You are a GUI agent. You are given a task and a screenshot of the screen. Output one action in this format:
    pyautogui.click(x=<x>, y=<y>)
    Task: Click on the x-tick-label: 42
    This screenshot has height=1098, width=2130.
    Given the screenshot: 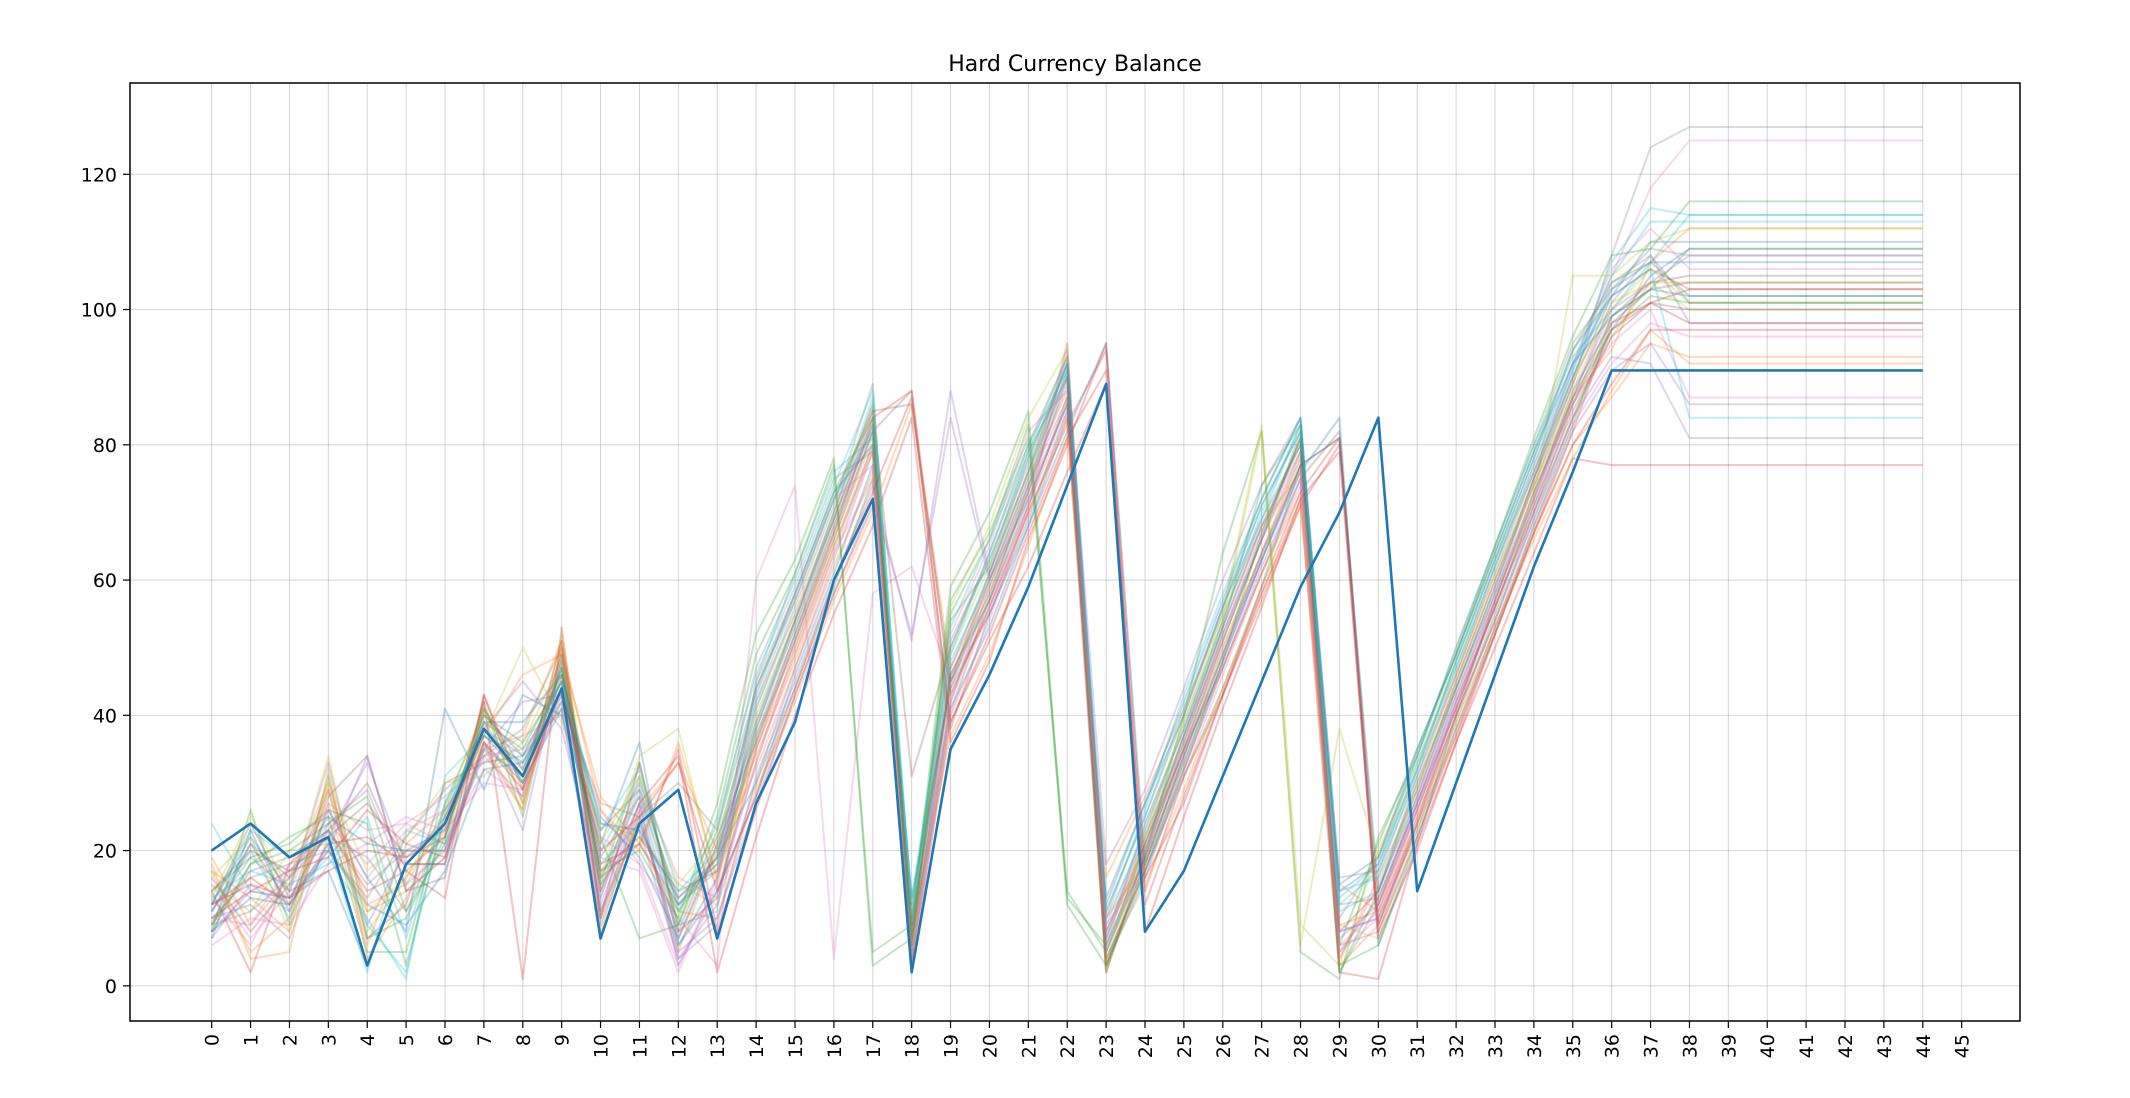 What is the action you would take?
    pyautogui.click(x=1846, y=1046)
    